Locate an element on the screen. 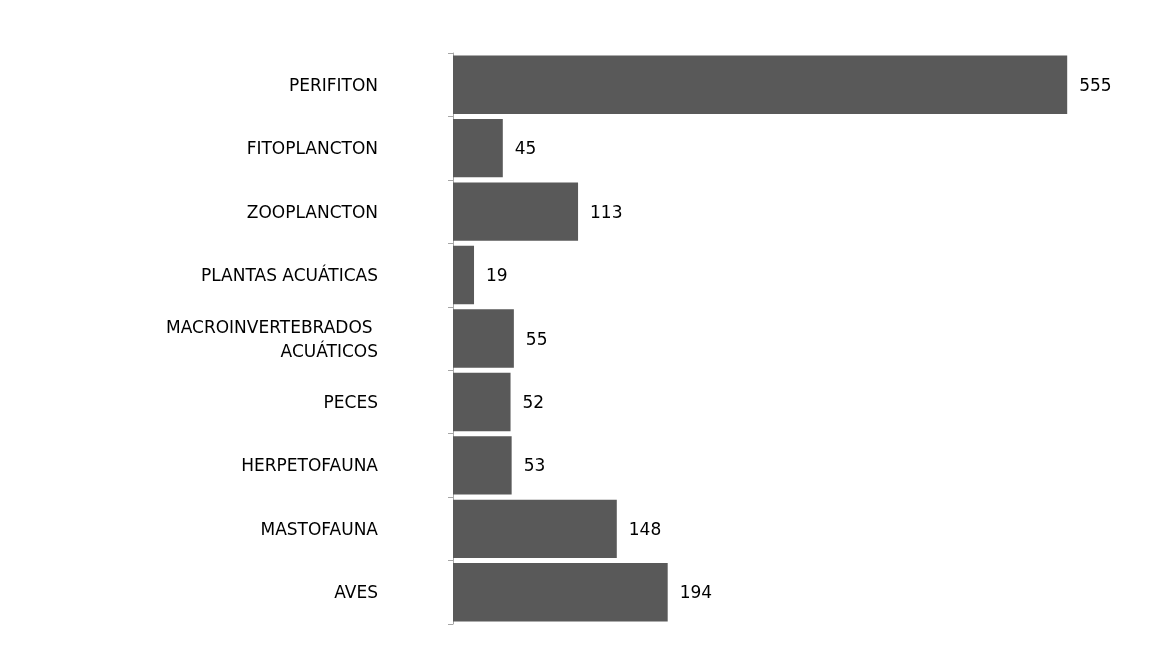  y-tick-label: MACROINVERTEBRADOS ACUÁTICOS is located at coordinates (272, 338).